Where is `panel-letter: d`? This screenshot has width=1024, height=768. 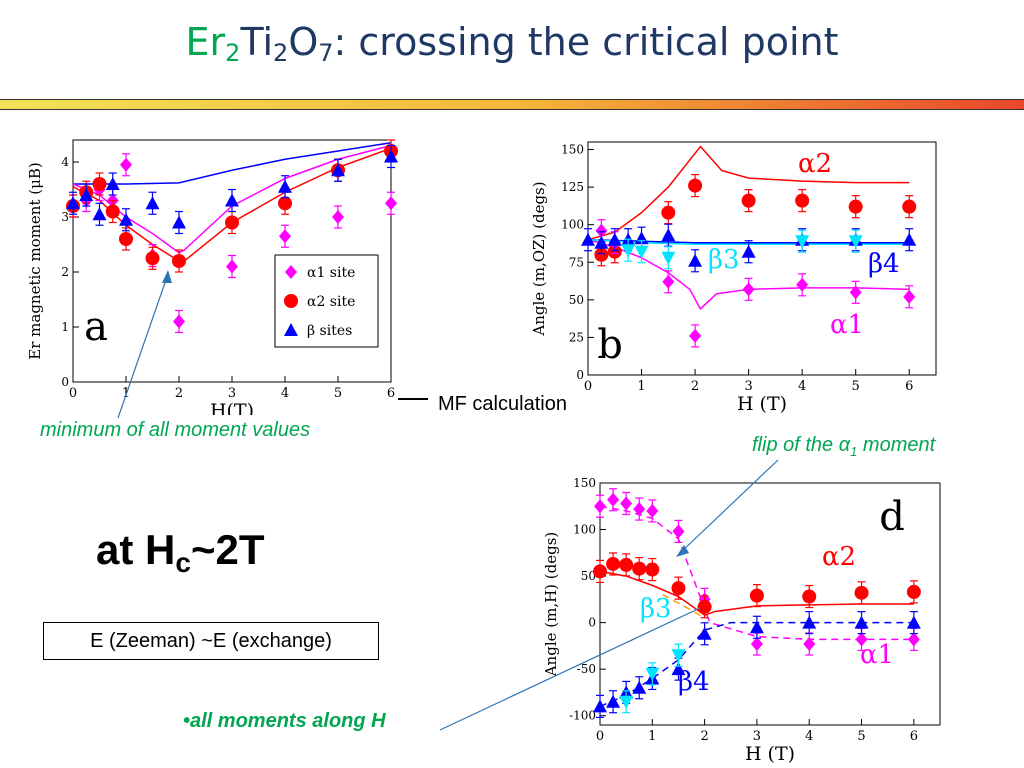 panel-letter: d is located at coordinates (892, 517).